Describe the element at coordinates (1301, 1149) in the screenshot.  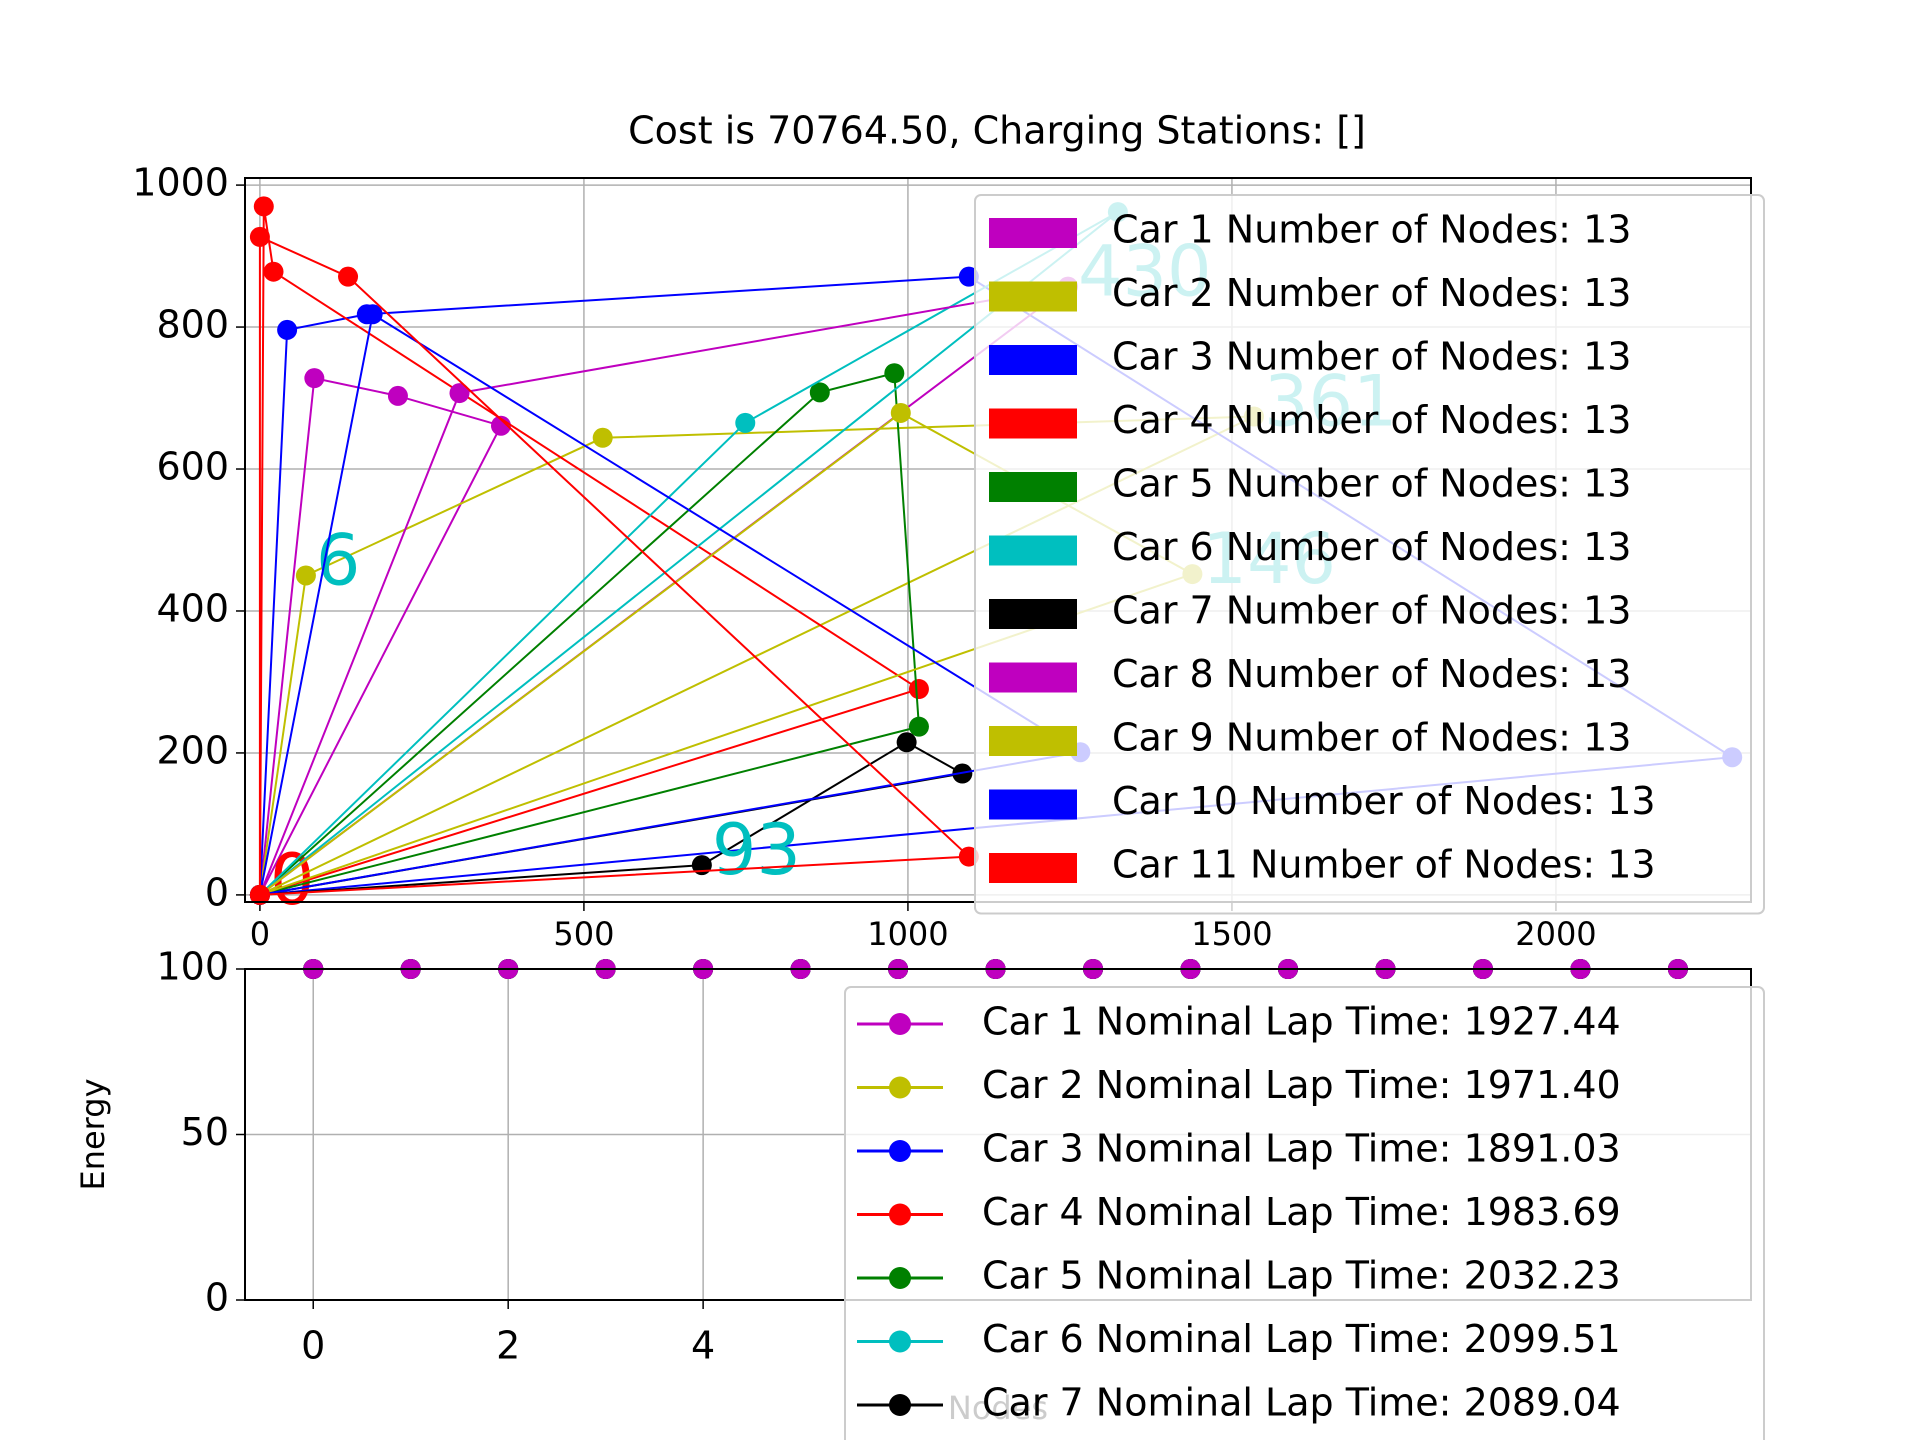
I see `legend-label: Car 3 Nominal Lap Time: 1891.03` at that location.